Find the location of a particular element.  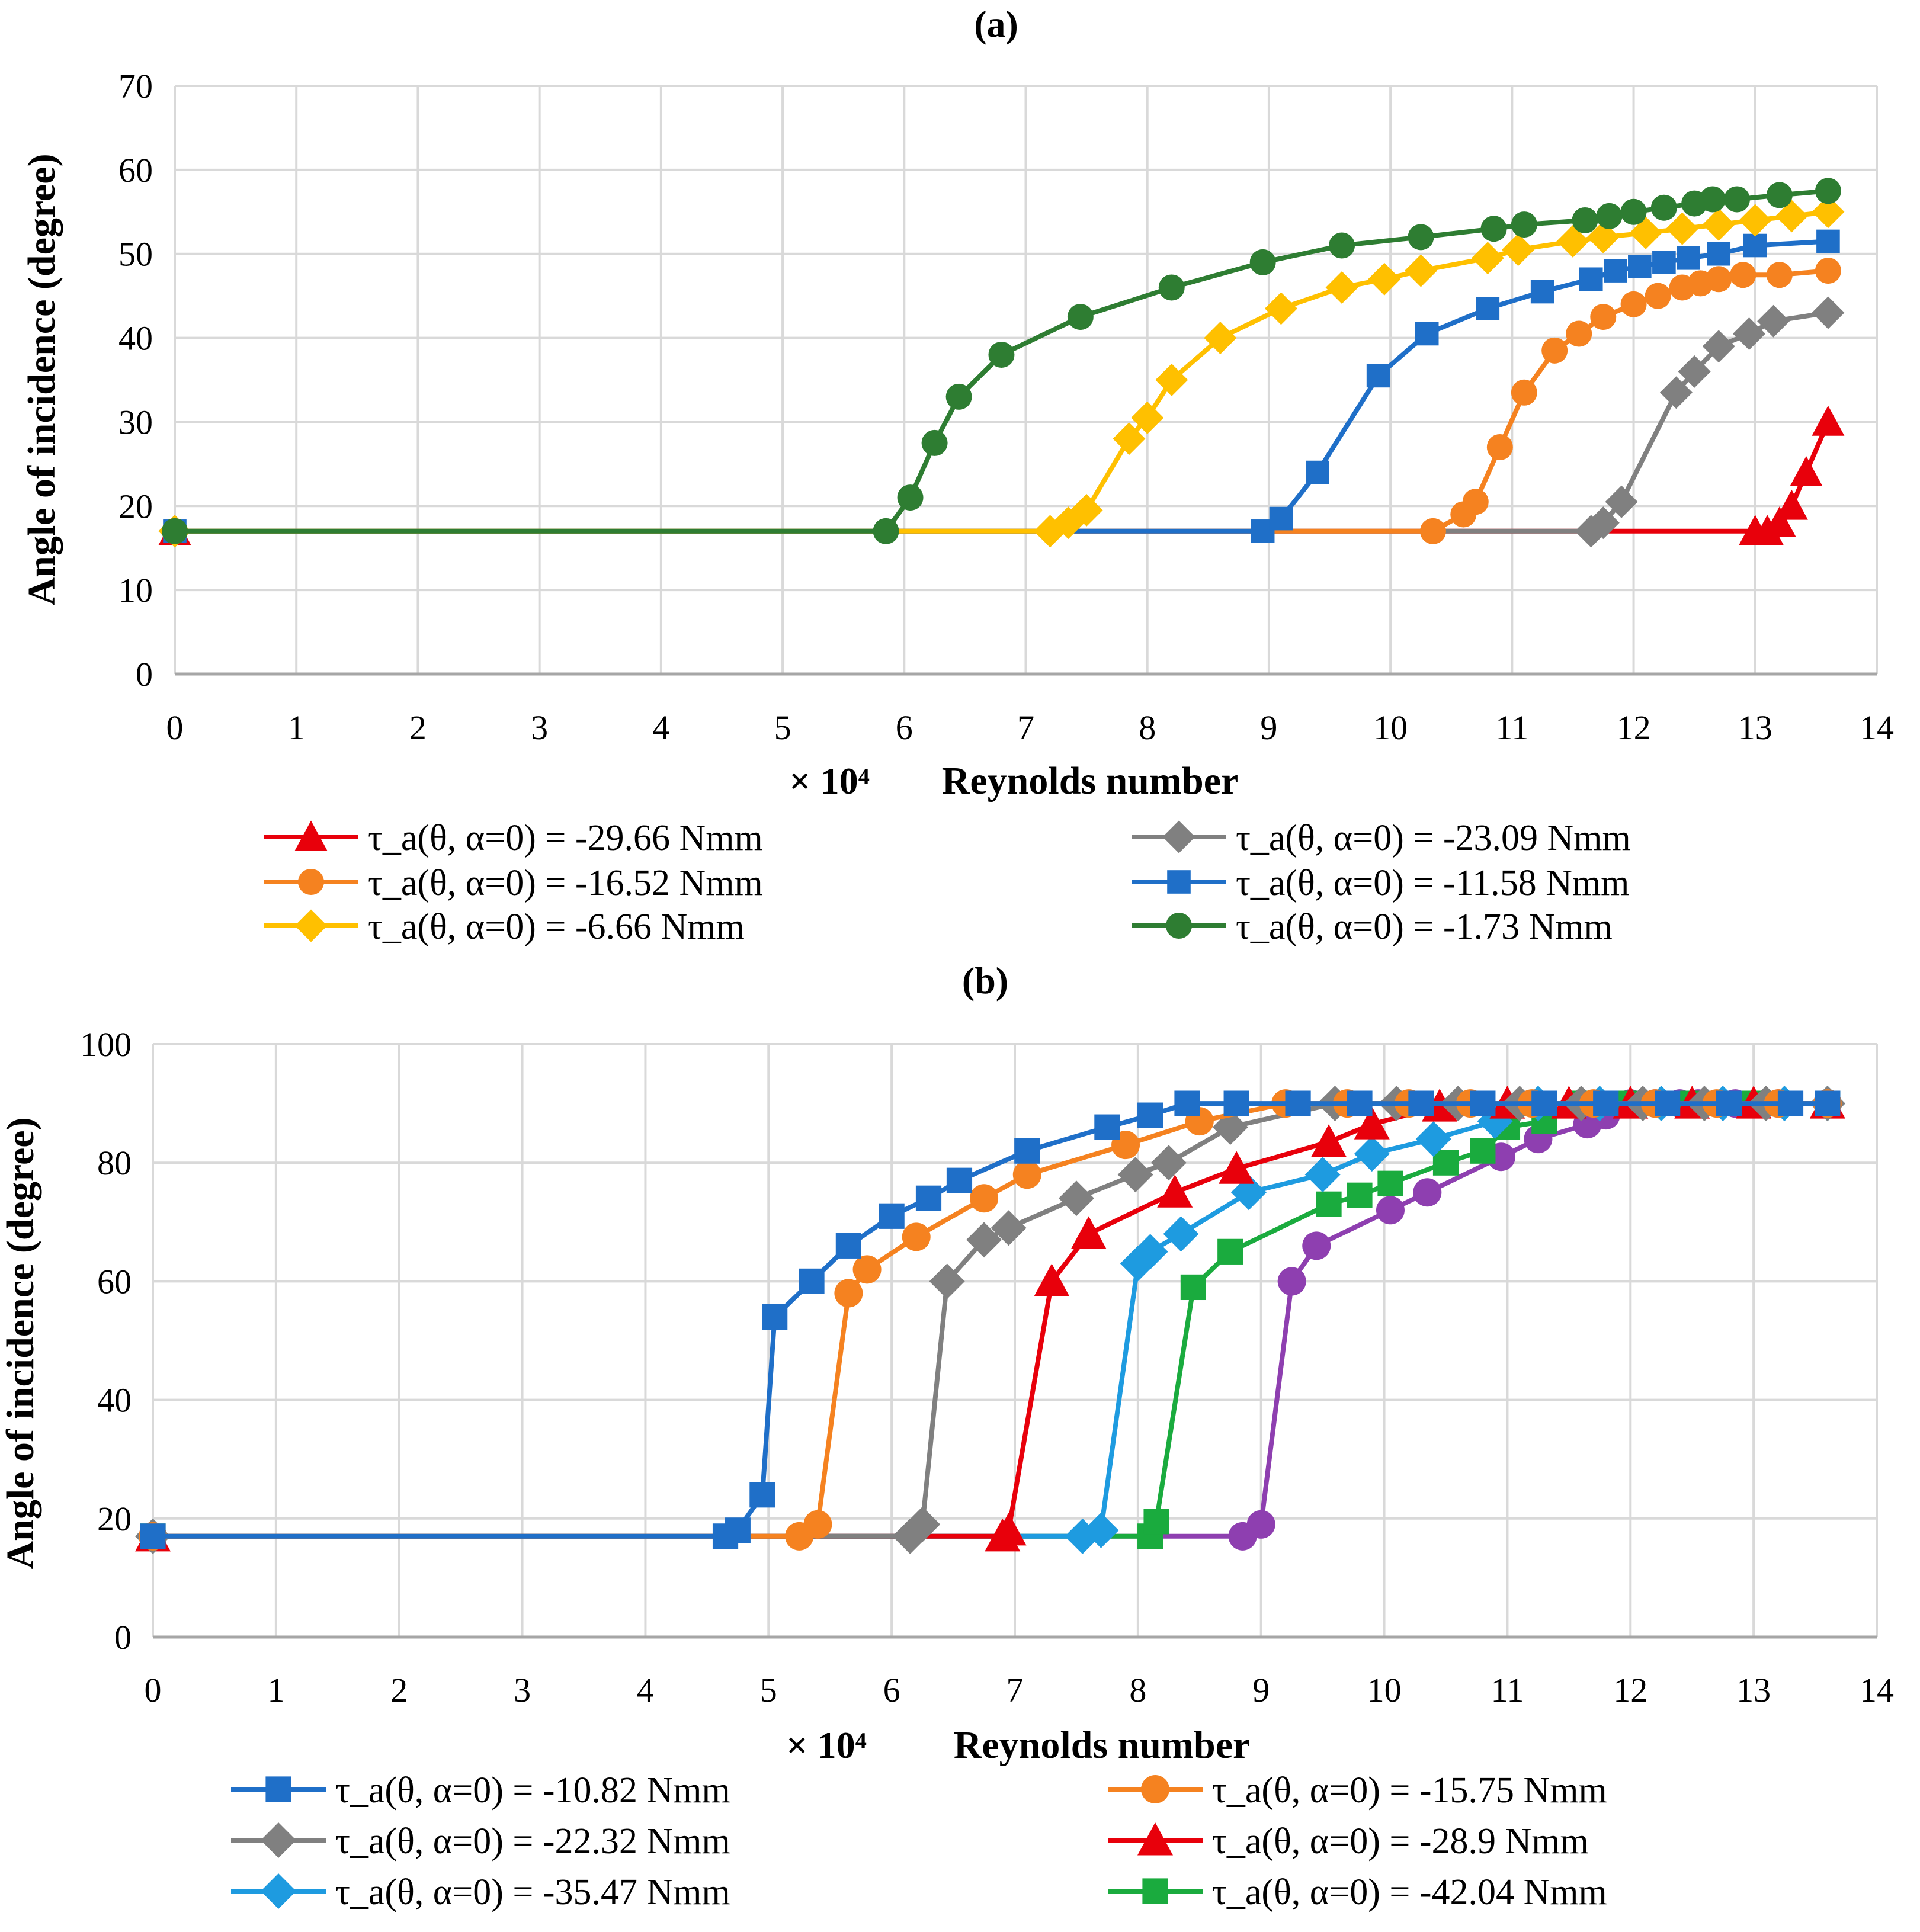

legend-item: τ_a(θ, α=0) = -15.75 Nmm is located at coordinates (1357, 1790).